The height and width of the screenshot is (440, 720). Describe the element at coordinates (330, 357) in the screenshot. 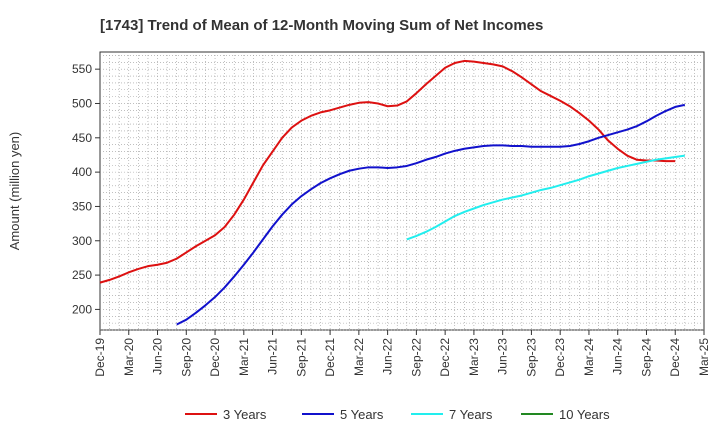

I see `x-tick-label: Dec-21` at that location.